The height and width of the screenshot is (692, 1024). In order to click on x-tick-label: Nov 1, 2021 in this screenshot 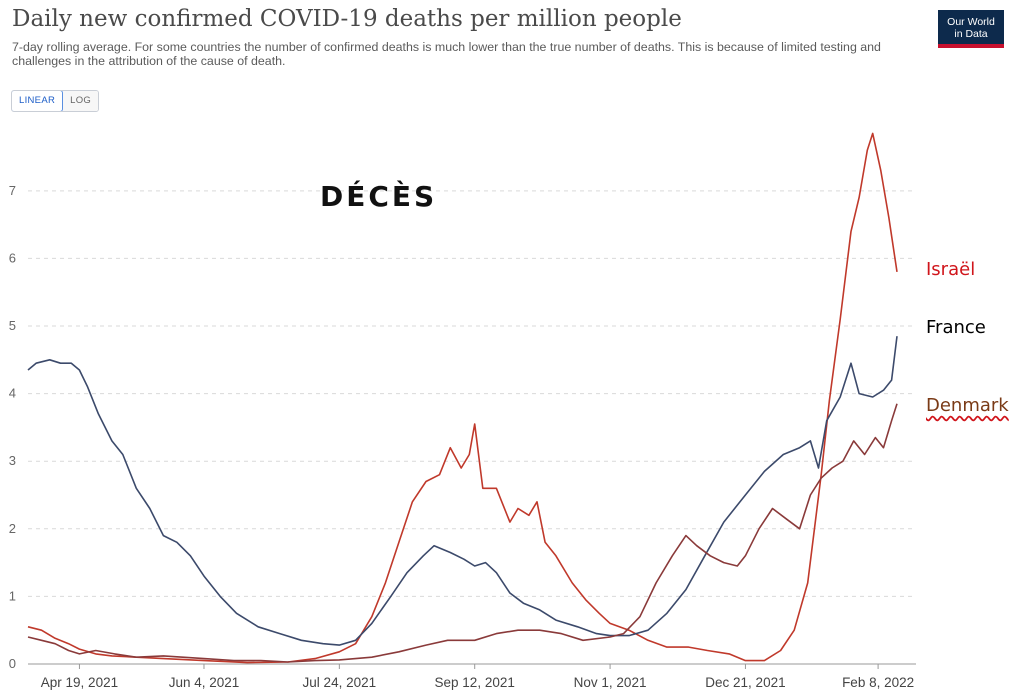, I will do `click(610, 682)`.